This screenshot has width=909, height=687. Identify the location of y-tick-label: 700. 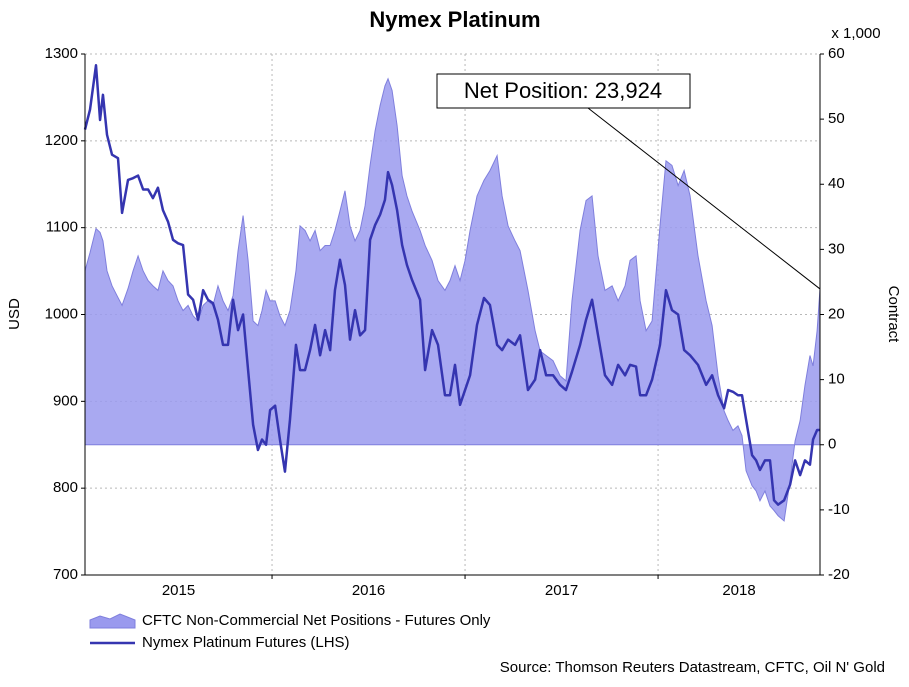
(65, 574).